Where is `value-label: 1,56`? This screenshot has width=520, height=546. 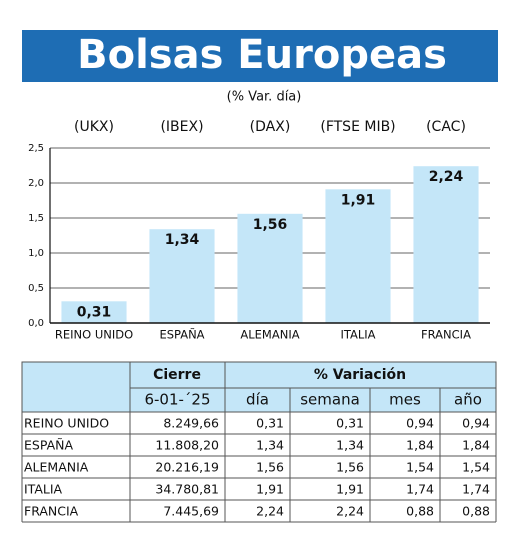 value-label: 1,56 is located at coordinates (270, 225).